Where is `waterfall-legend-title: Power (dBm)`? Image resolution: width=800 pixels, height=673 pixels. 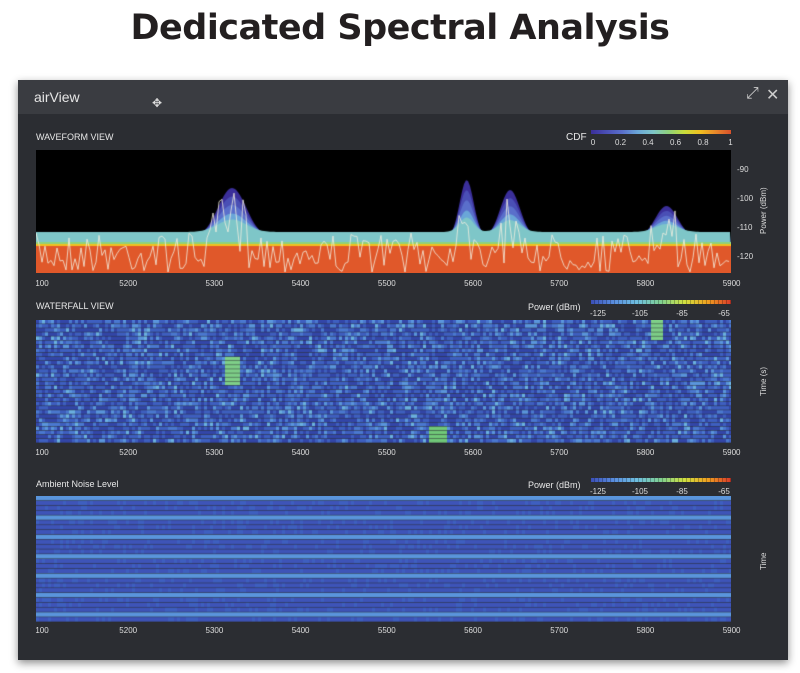
waterfall-legend-title: Power (dBm) is located at coordinates (554, 307).